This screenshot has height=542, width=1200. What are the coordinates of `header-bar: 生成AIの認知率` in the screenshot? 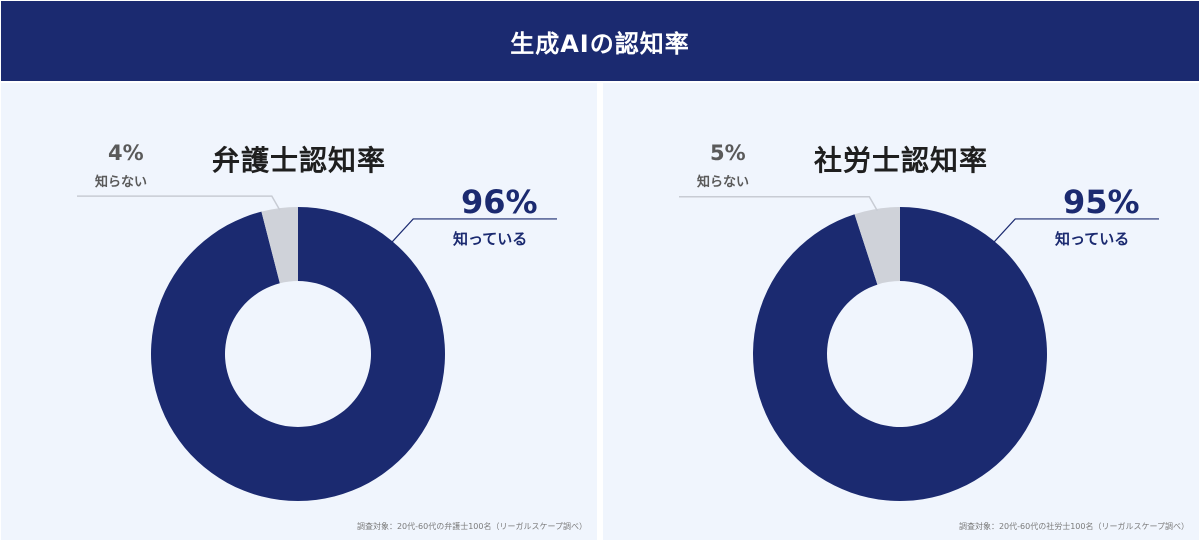 It's located at (600, 41).